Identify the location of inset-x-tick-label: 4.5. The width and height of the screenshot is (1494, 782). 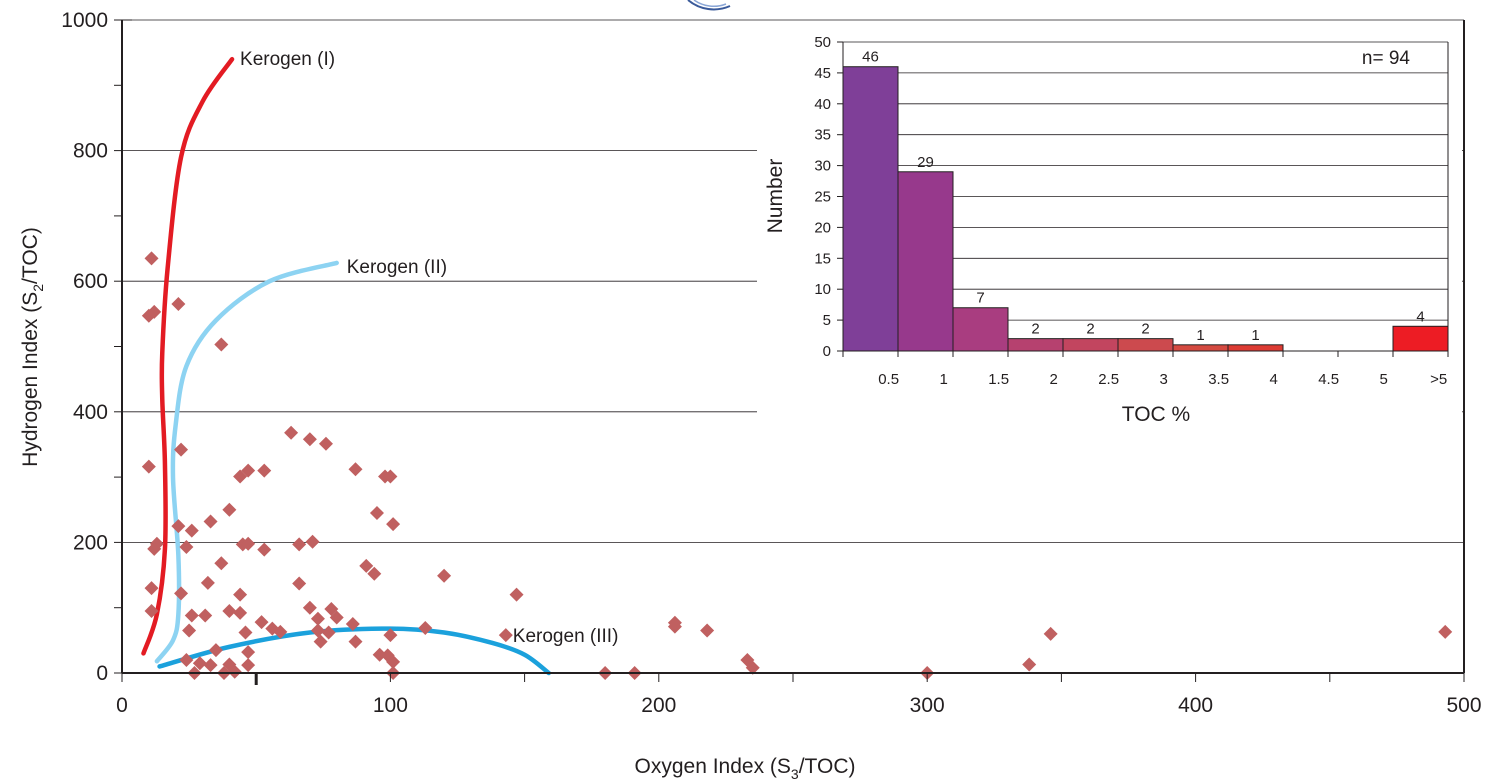
(1328, 379).